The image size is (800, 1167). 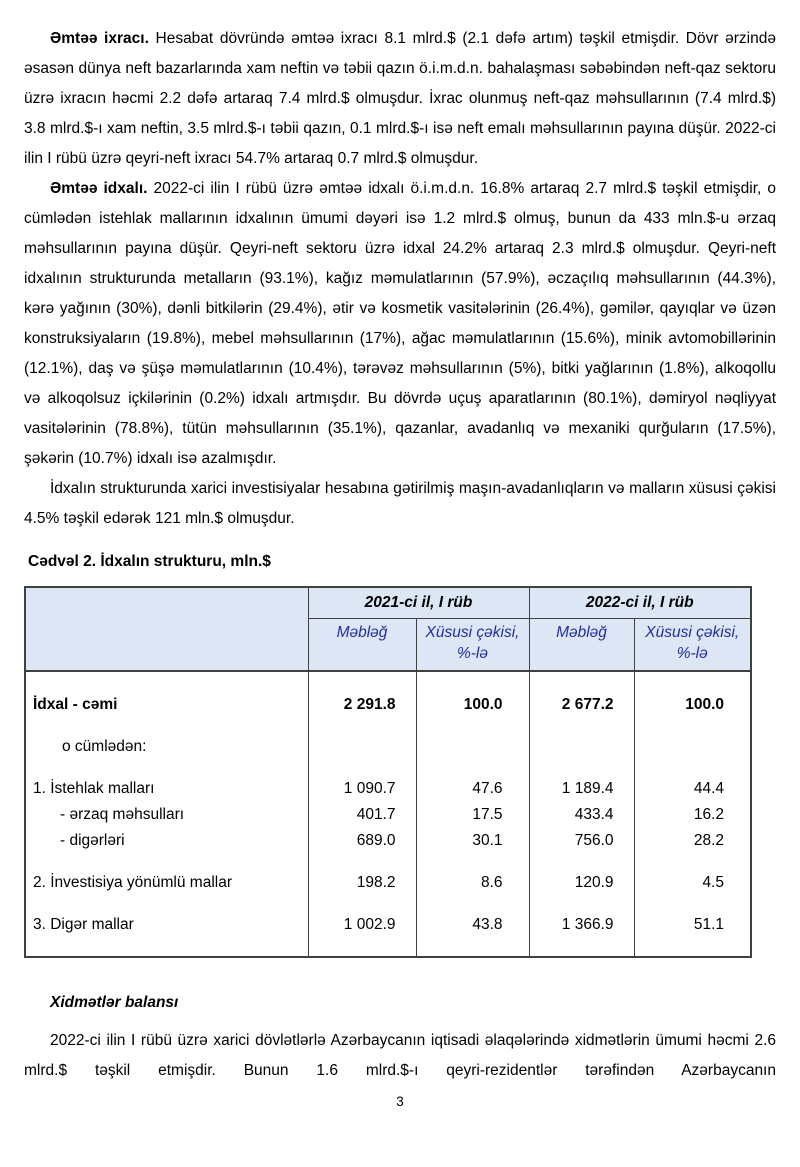 What do you see at coordinates (362, 875) in the screenshot?
I see `cell-amount-2021: 198.2` at bounding box center [362, 875].